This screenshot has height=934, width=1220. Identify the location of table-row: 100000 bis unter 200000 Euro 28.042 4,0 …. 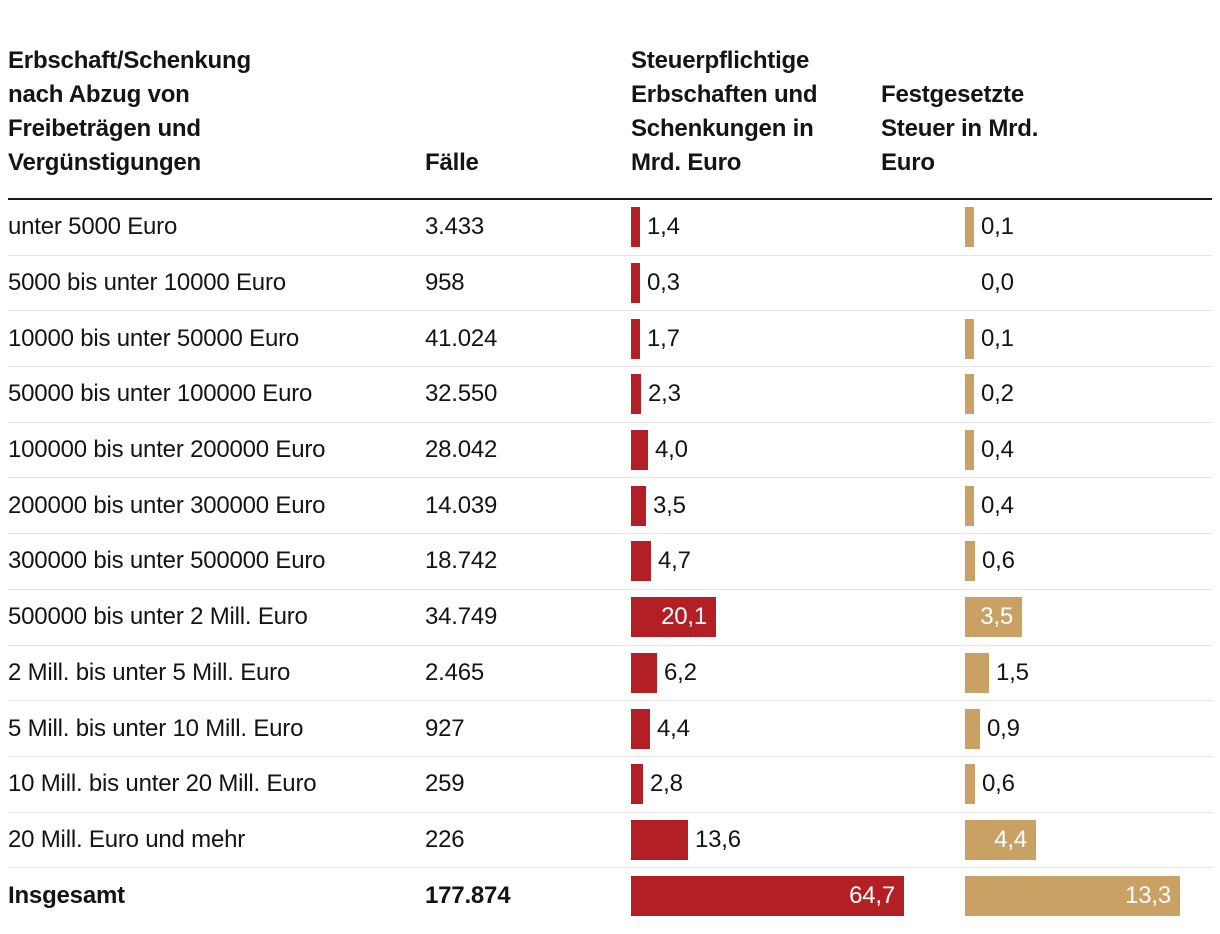
(610, 451).